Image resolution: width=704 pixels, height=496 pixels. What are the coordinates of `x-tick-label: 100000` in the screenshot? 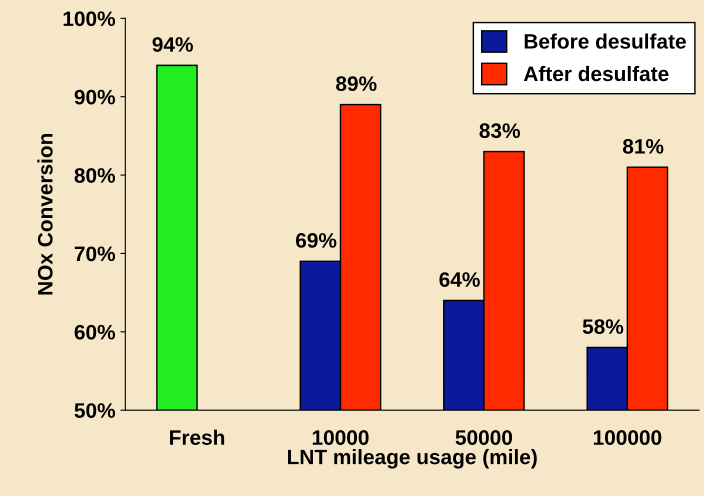 It's located at (628, 437).